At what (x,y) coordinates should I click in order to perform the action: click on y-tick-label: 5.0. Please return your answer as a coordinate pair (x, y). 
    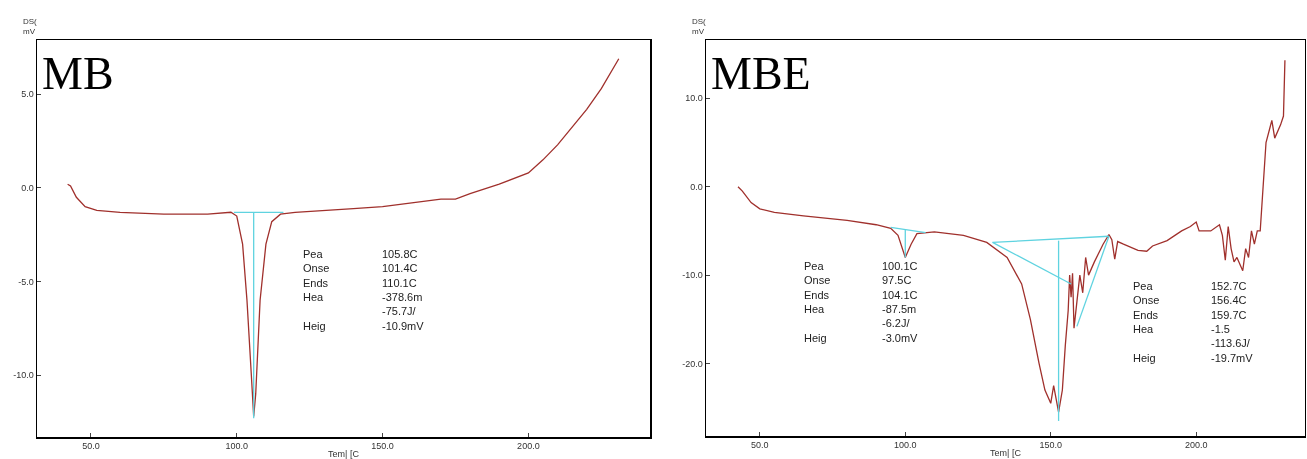
    Looking at the image, I should click on (27, 94).